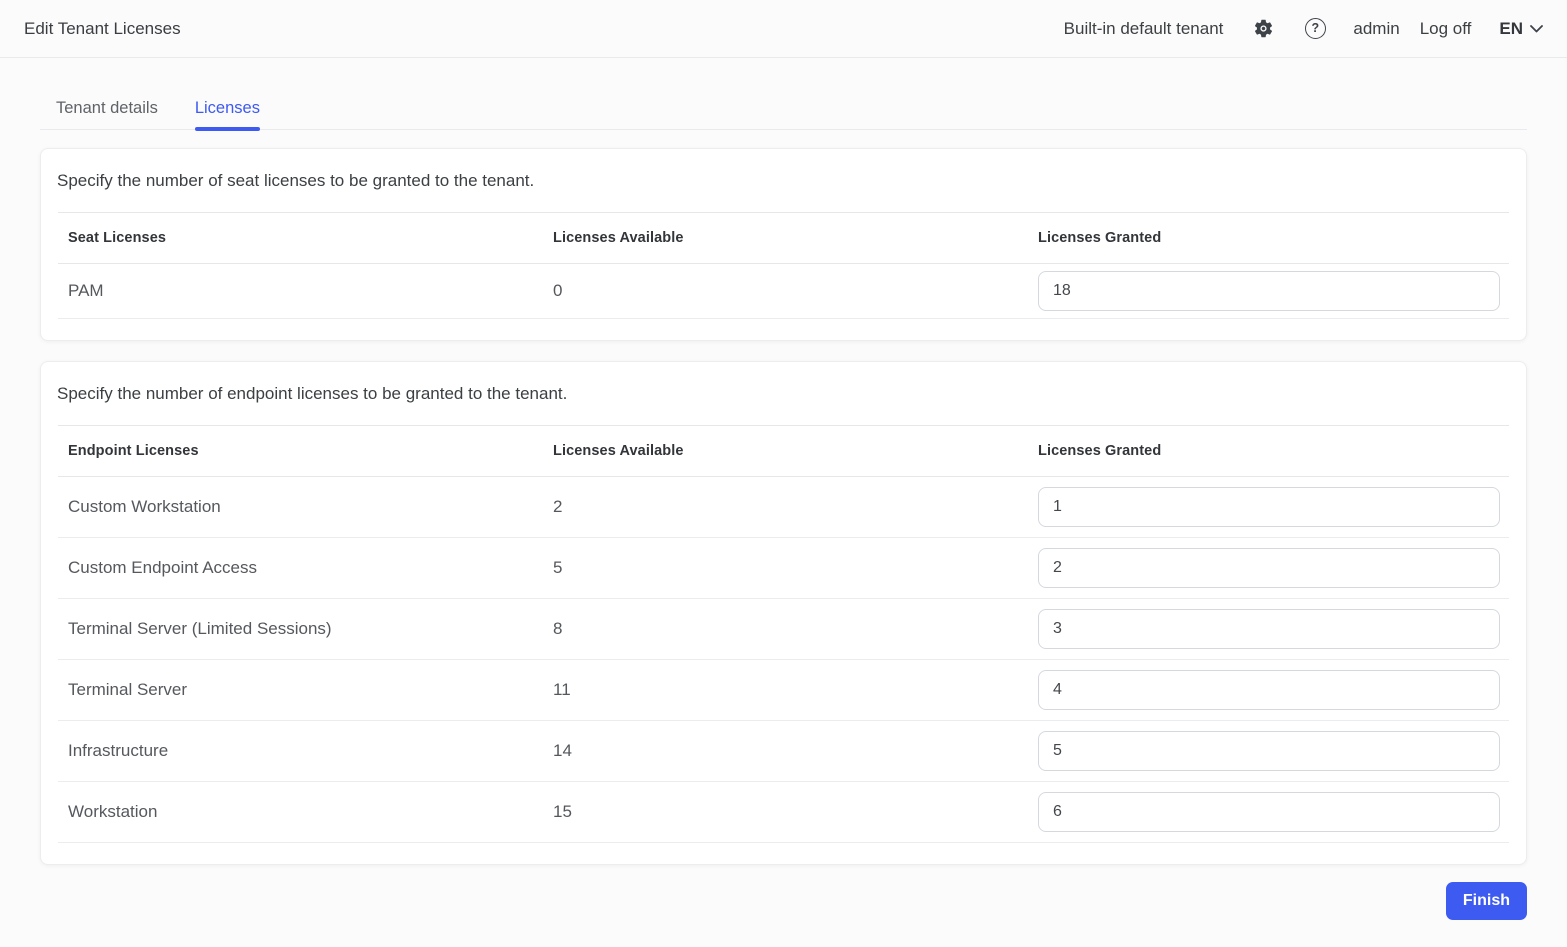 This screenshot has width=1567, height=947. What do you see at coordinates (1486, 901) in the screenshot?
I see `finish-button: Finish` at bounding box center [1486, 901].